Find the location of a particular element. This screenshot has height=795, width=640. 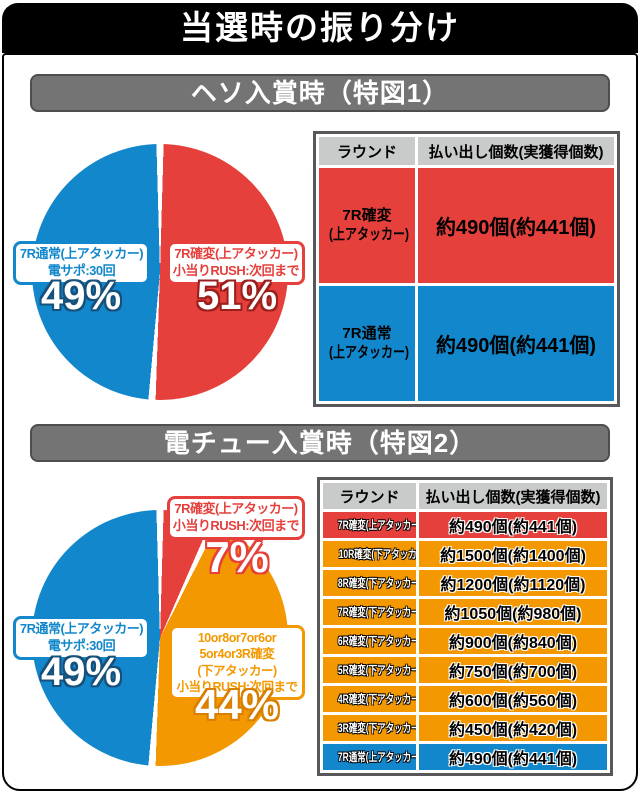

pie1-red-percent: 51% is located at coordinates (237, 296).